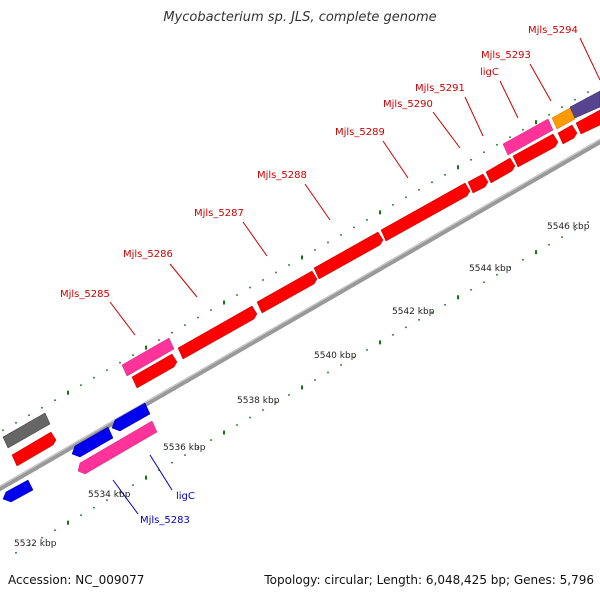 The height and width of the screenshot is (600, 600). I want to click on gene-orange, so click(563, 118).